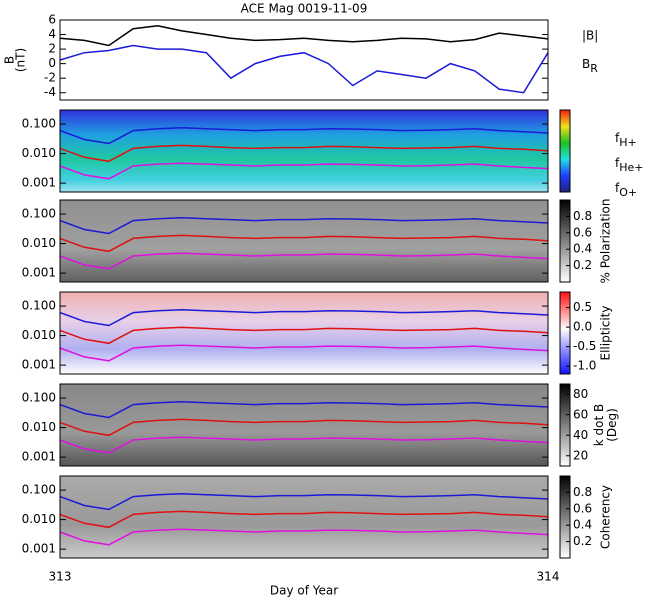 The width and height of the screenshot is (650, 600). I want to click on y-axis-label: B, so click(10, 60).